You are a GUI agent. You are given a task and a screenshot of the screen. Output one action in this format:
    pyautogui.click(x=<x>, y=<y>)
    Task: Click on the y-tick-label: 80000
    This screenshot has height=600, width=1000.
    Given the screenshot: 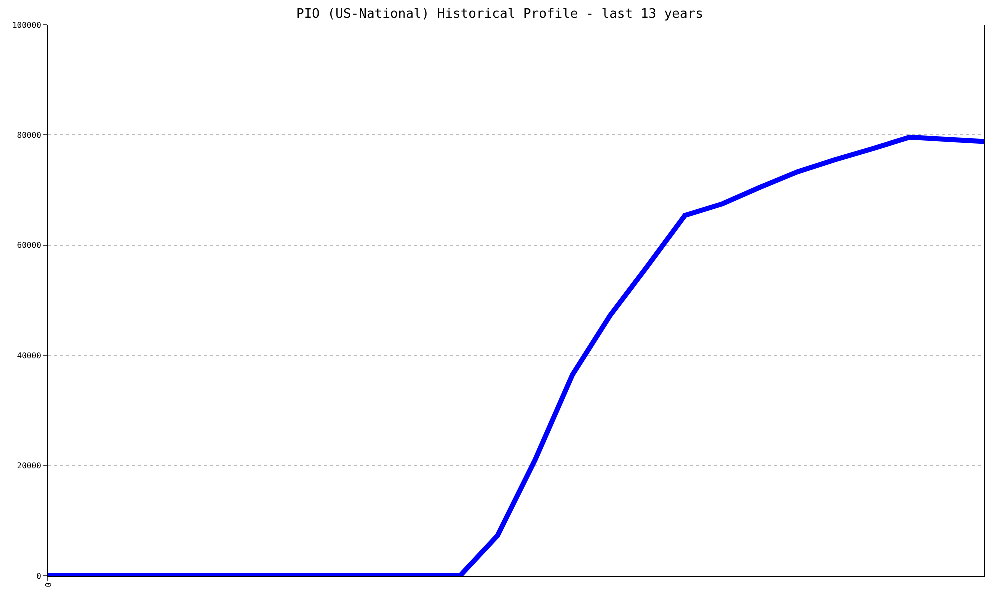 What is the action you would take?
    pyautogui.click(x=29, y=135)
    